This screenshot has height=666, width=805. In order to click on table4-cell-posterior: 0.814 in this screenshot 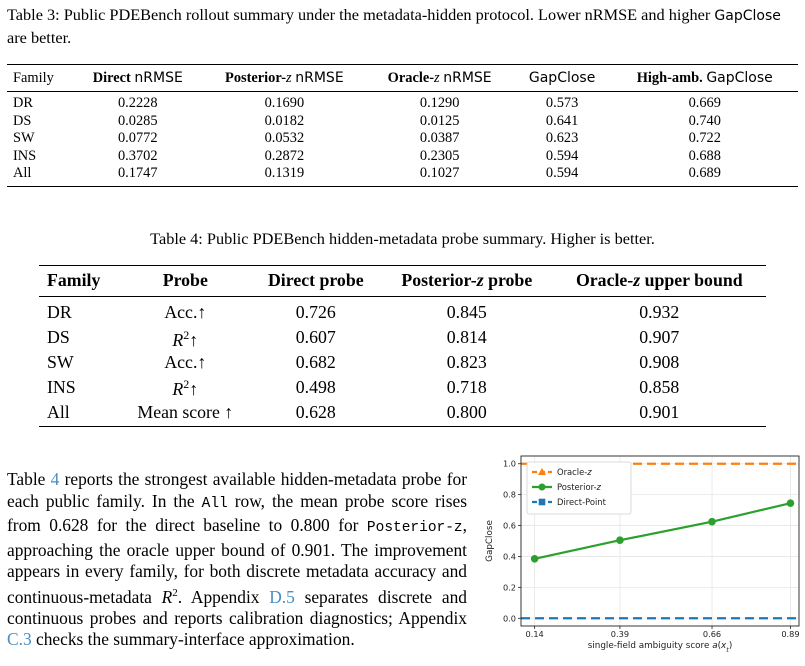, I will do `click(466, 336)`.